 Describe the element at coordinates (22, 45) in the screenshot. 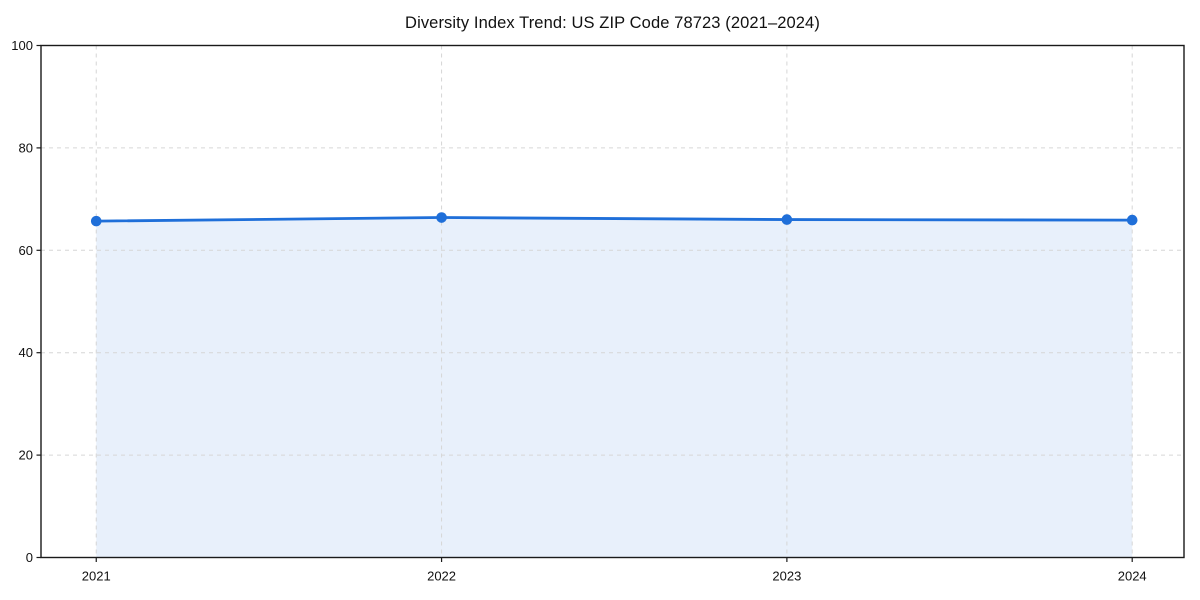

I see `y-tick-label: 100` at that location.